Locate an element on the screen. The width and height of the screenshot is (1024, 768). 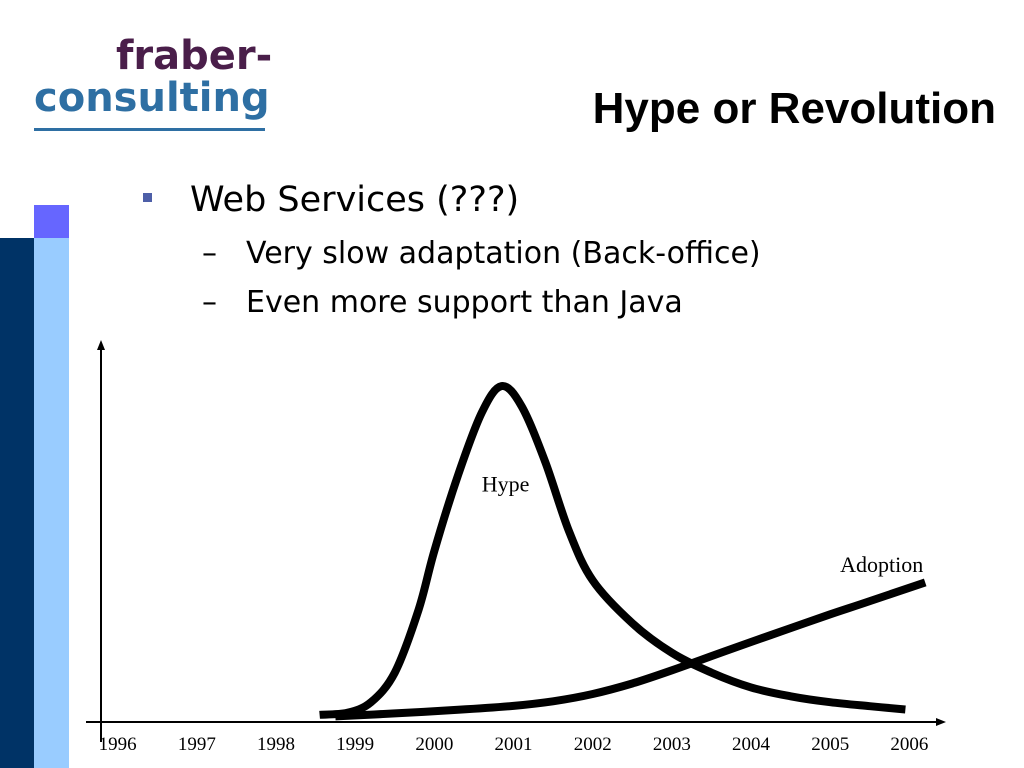
x-tick-label: 2001 is located at coordinates (514, 744).